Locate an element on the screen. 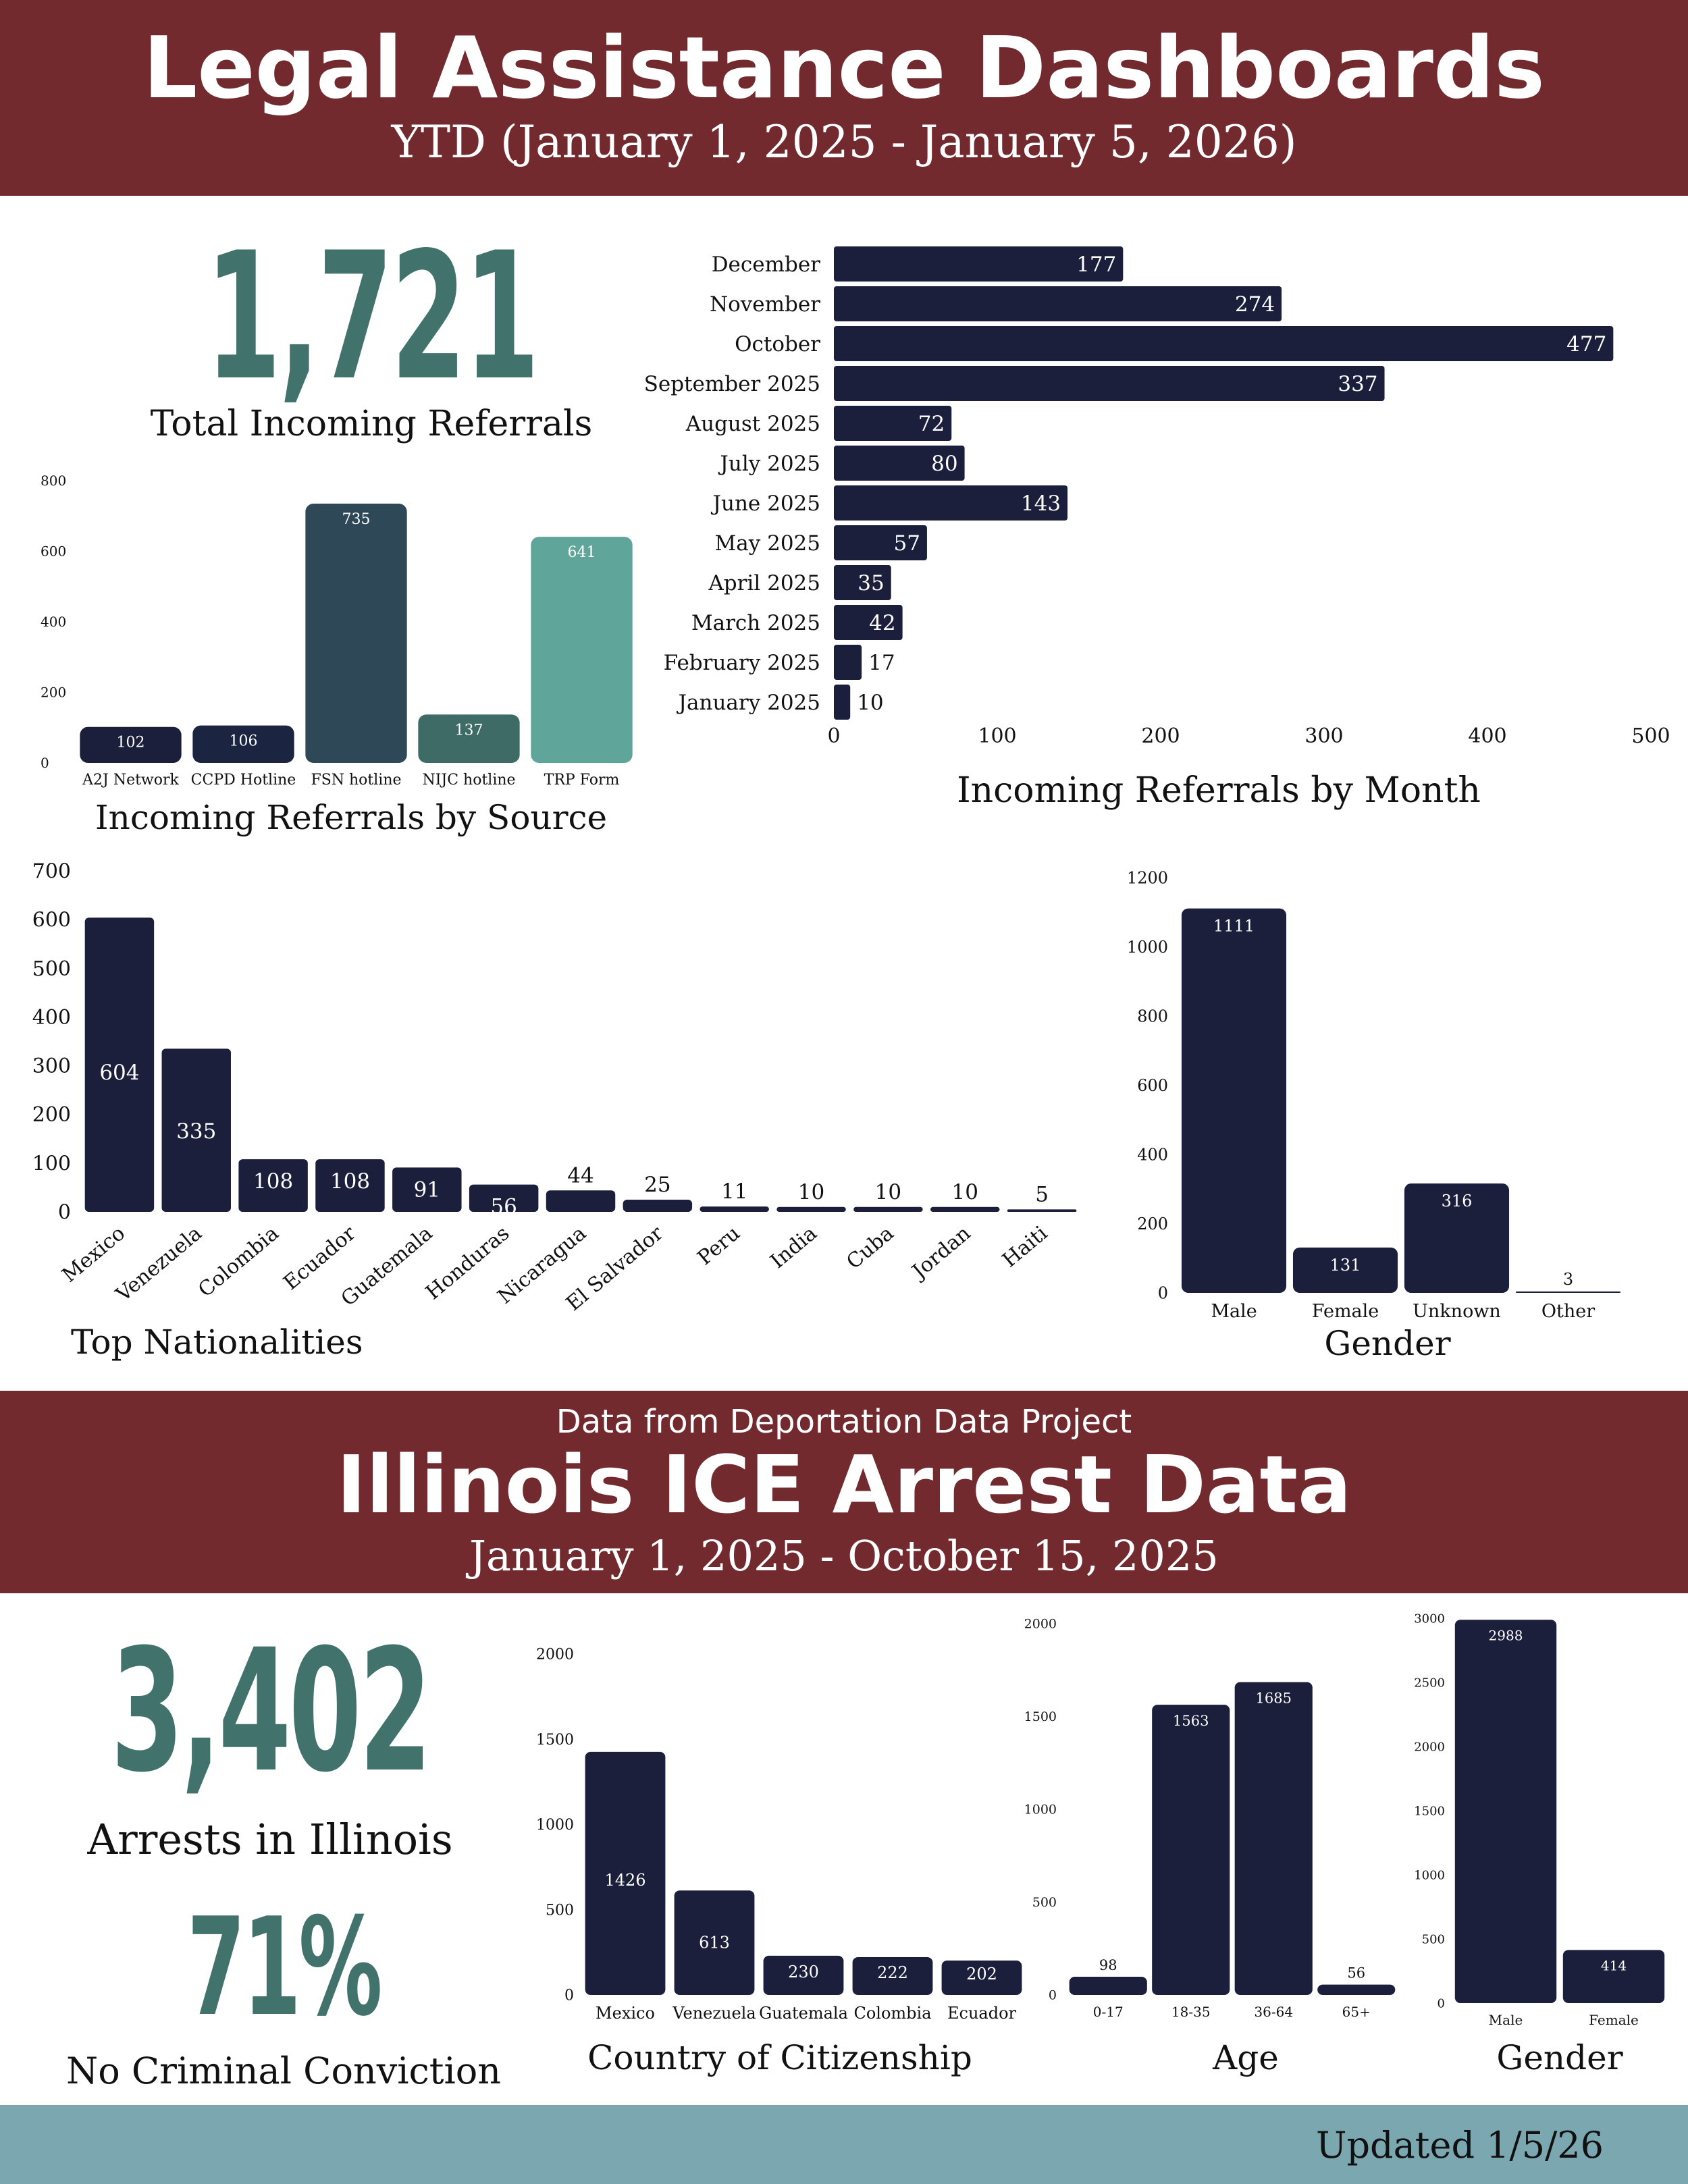 The image size is (1688, 2184). age-category-label: 65+ is located at coordinates (1357, 2012).